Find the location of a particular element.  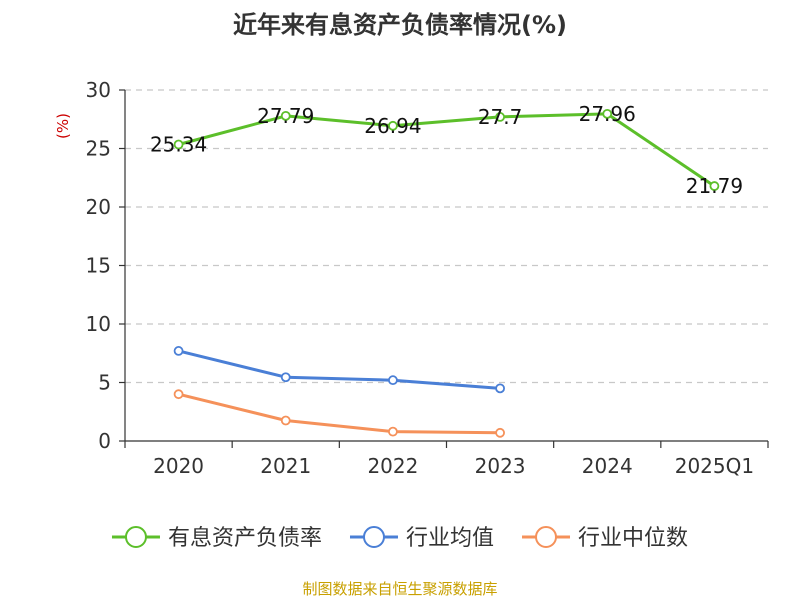

data-label: 27.7 is located at coordinates (500, 117).